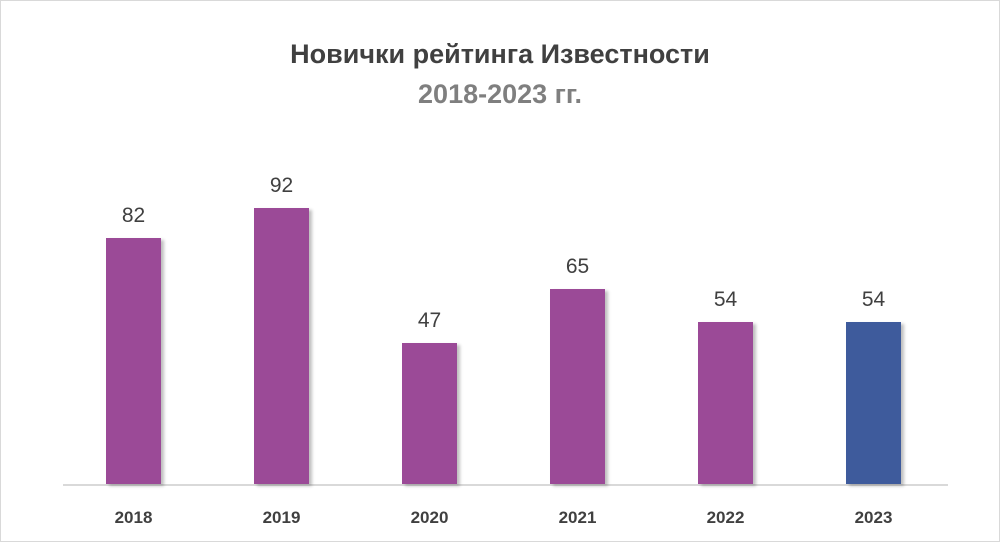  What do you see at coordinates (281, 517) in the screenshot?
I see `x-tick-label-2019: 2019` at bounding box center [281, 517].